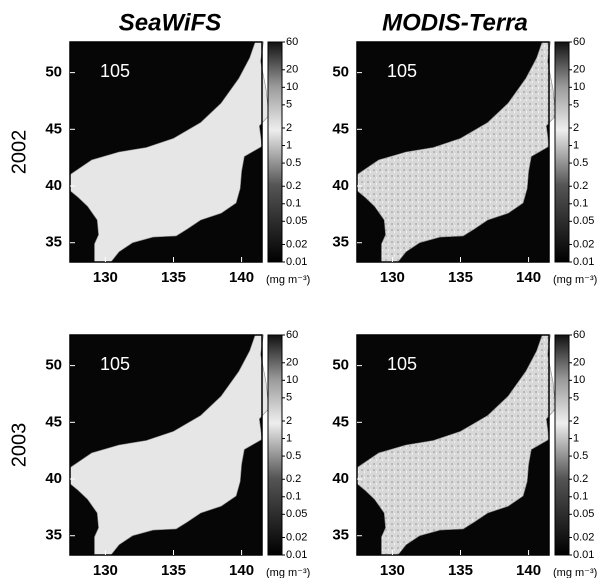 The height and width of the screenshot is (578, 608). Describe the element at coordinates (170, 22) in the screenshot. I see `column-title: SeaWiFS` at that location.